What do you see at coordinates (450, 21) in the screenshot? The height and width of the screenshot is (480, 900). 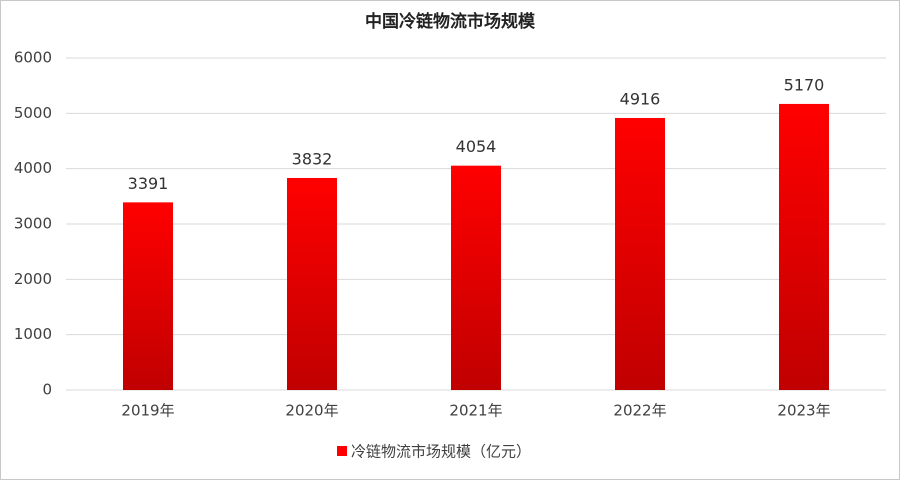 I see `chart-title: 中国冷链物流市场规模` at bounding box center [450, 21].